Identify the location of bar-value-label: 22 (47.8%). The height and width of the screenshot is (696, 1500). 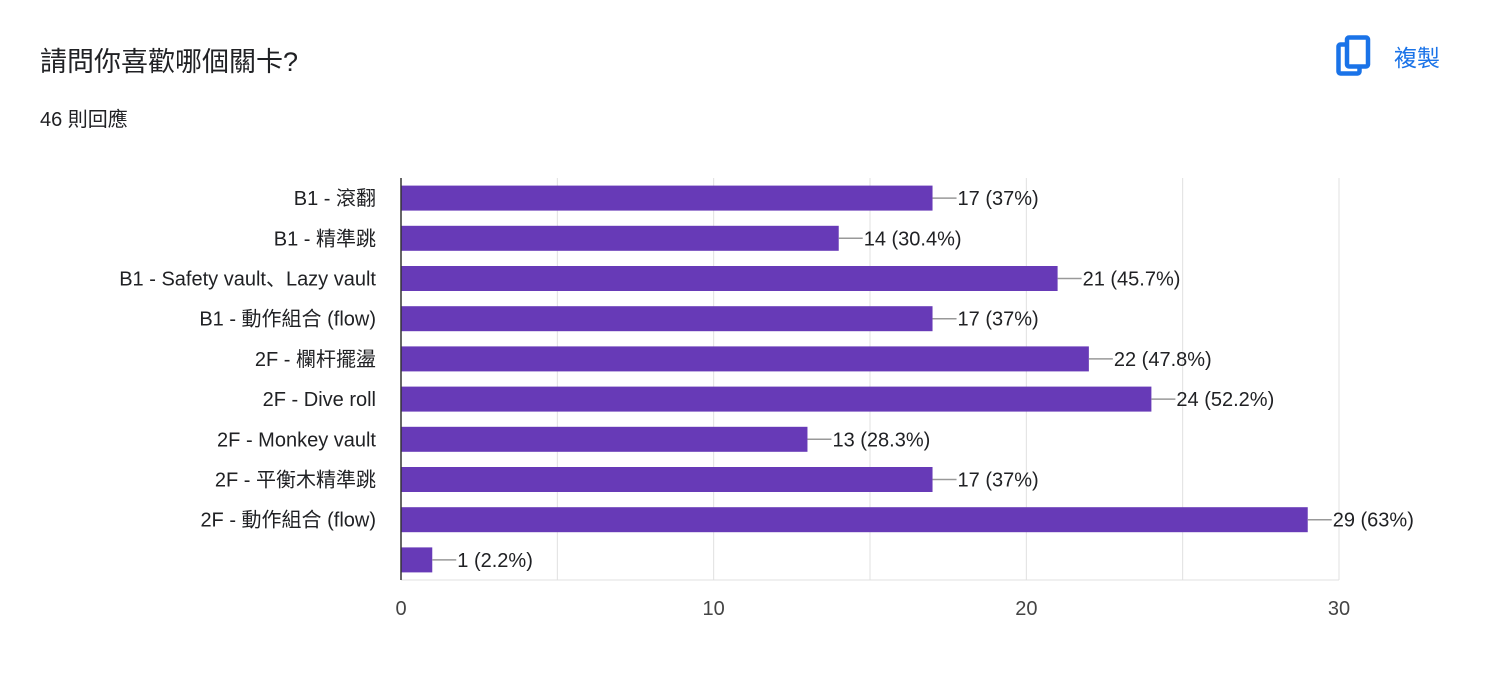
(1163, 360).